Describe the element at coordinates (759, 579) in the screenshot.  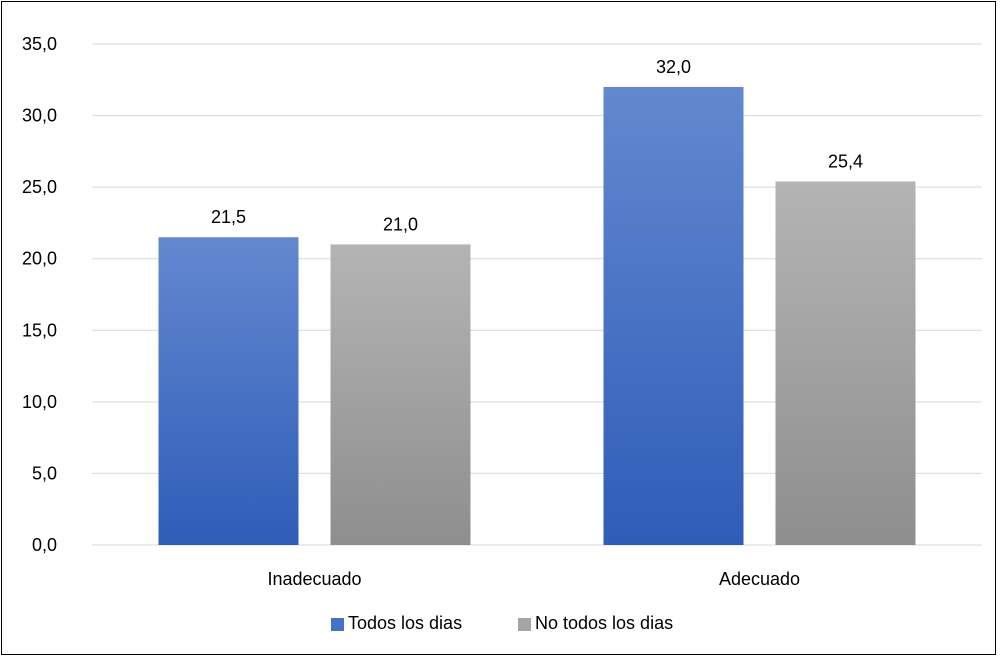
I see `x-tick-label: Adecuado` at that location.